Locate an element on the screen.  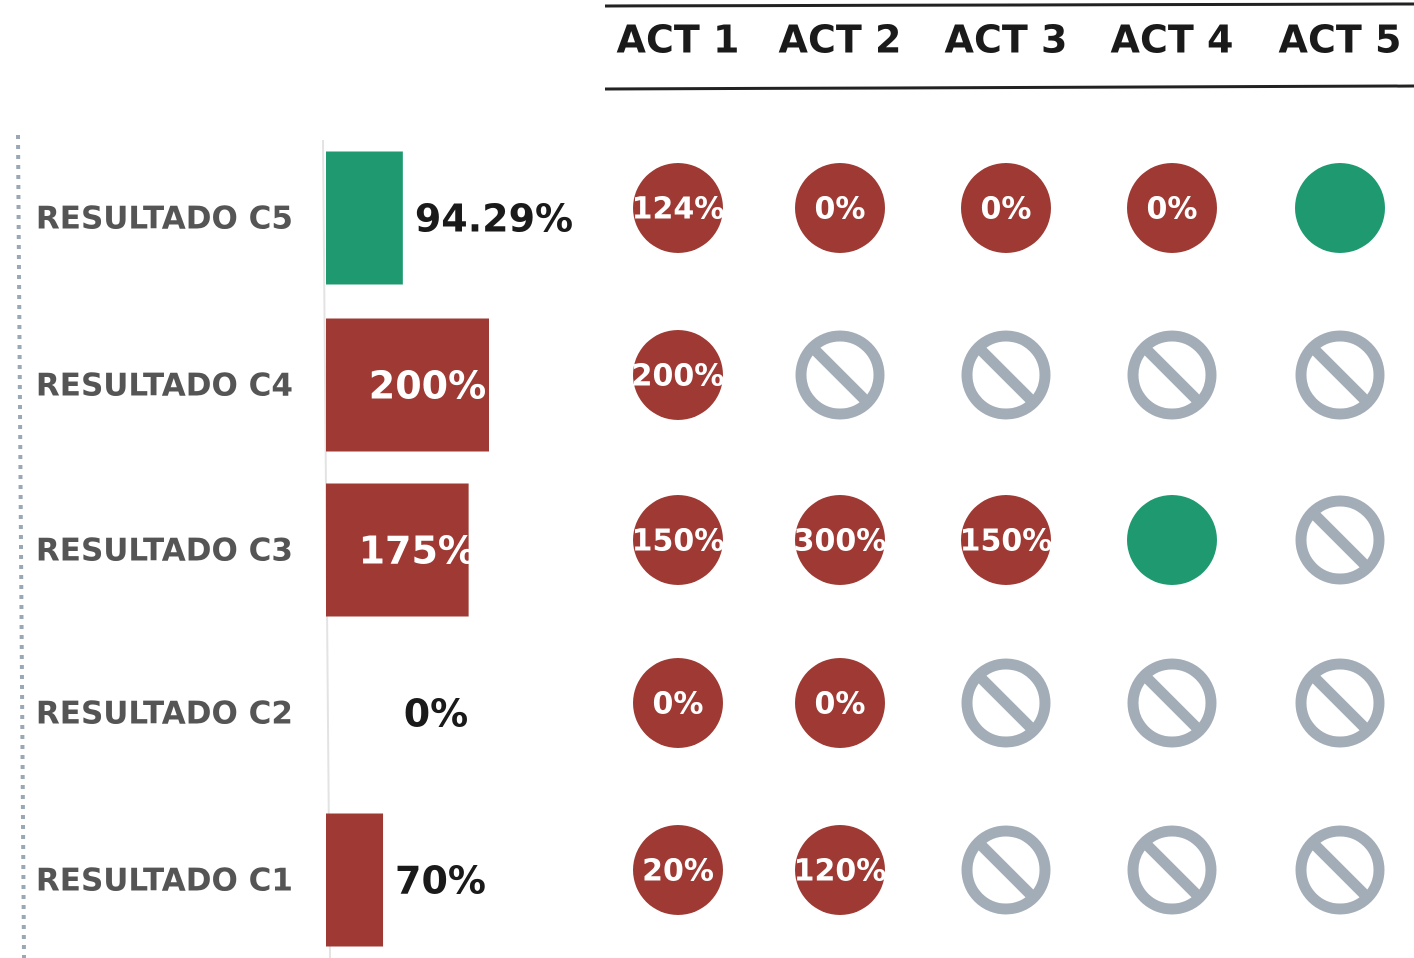
cell-label: 120% is located at coordinates (840, 871).